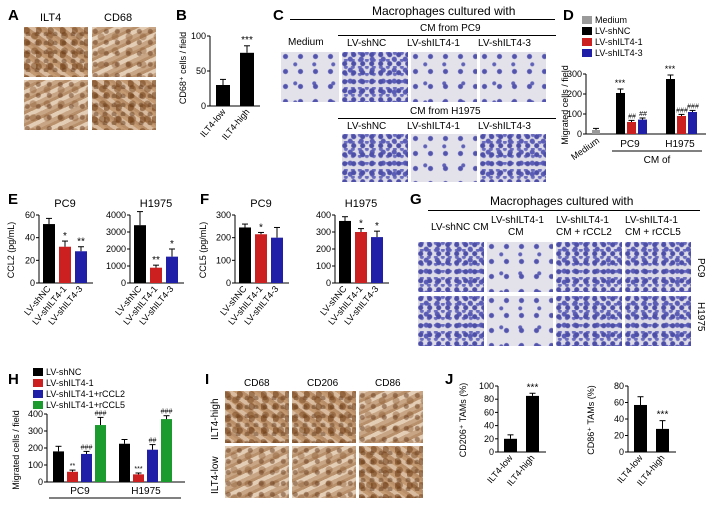 This screenshot has width=709, height=505. Describe the element at coordinates (416, 199) in the screenshot. I see `panel-label-g: G` at that location.